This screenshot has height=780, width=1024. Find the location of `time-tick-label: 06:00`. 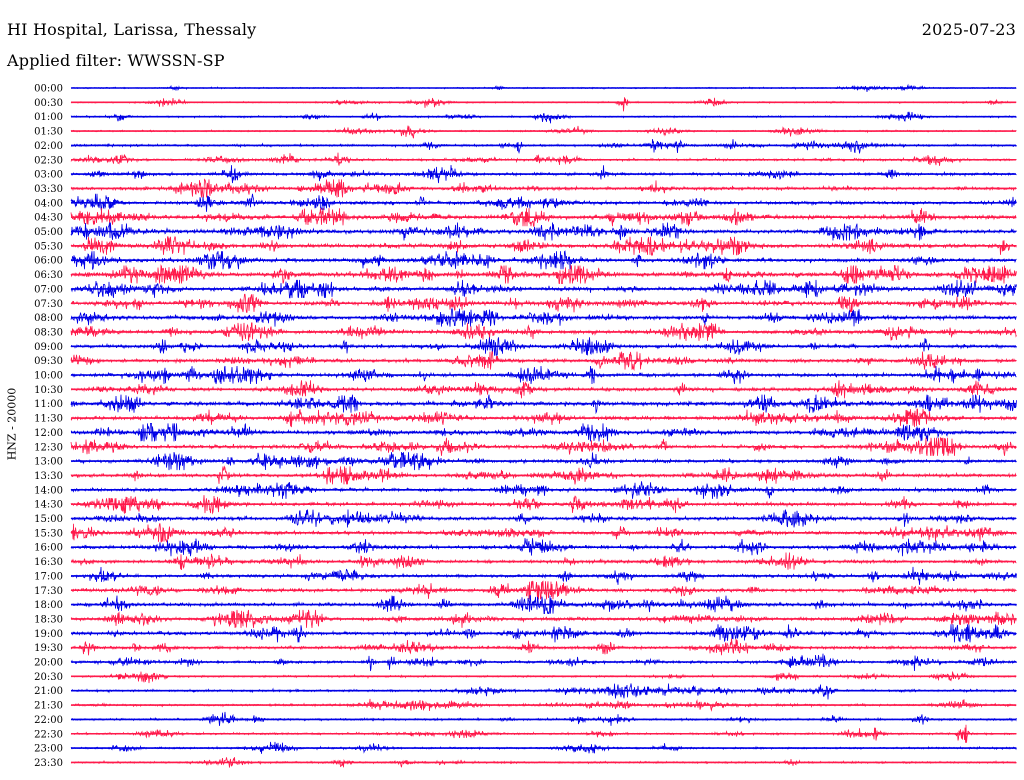

time-tick-label: 06:00 is located at coordinates (48, 261).